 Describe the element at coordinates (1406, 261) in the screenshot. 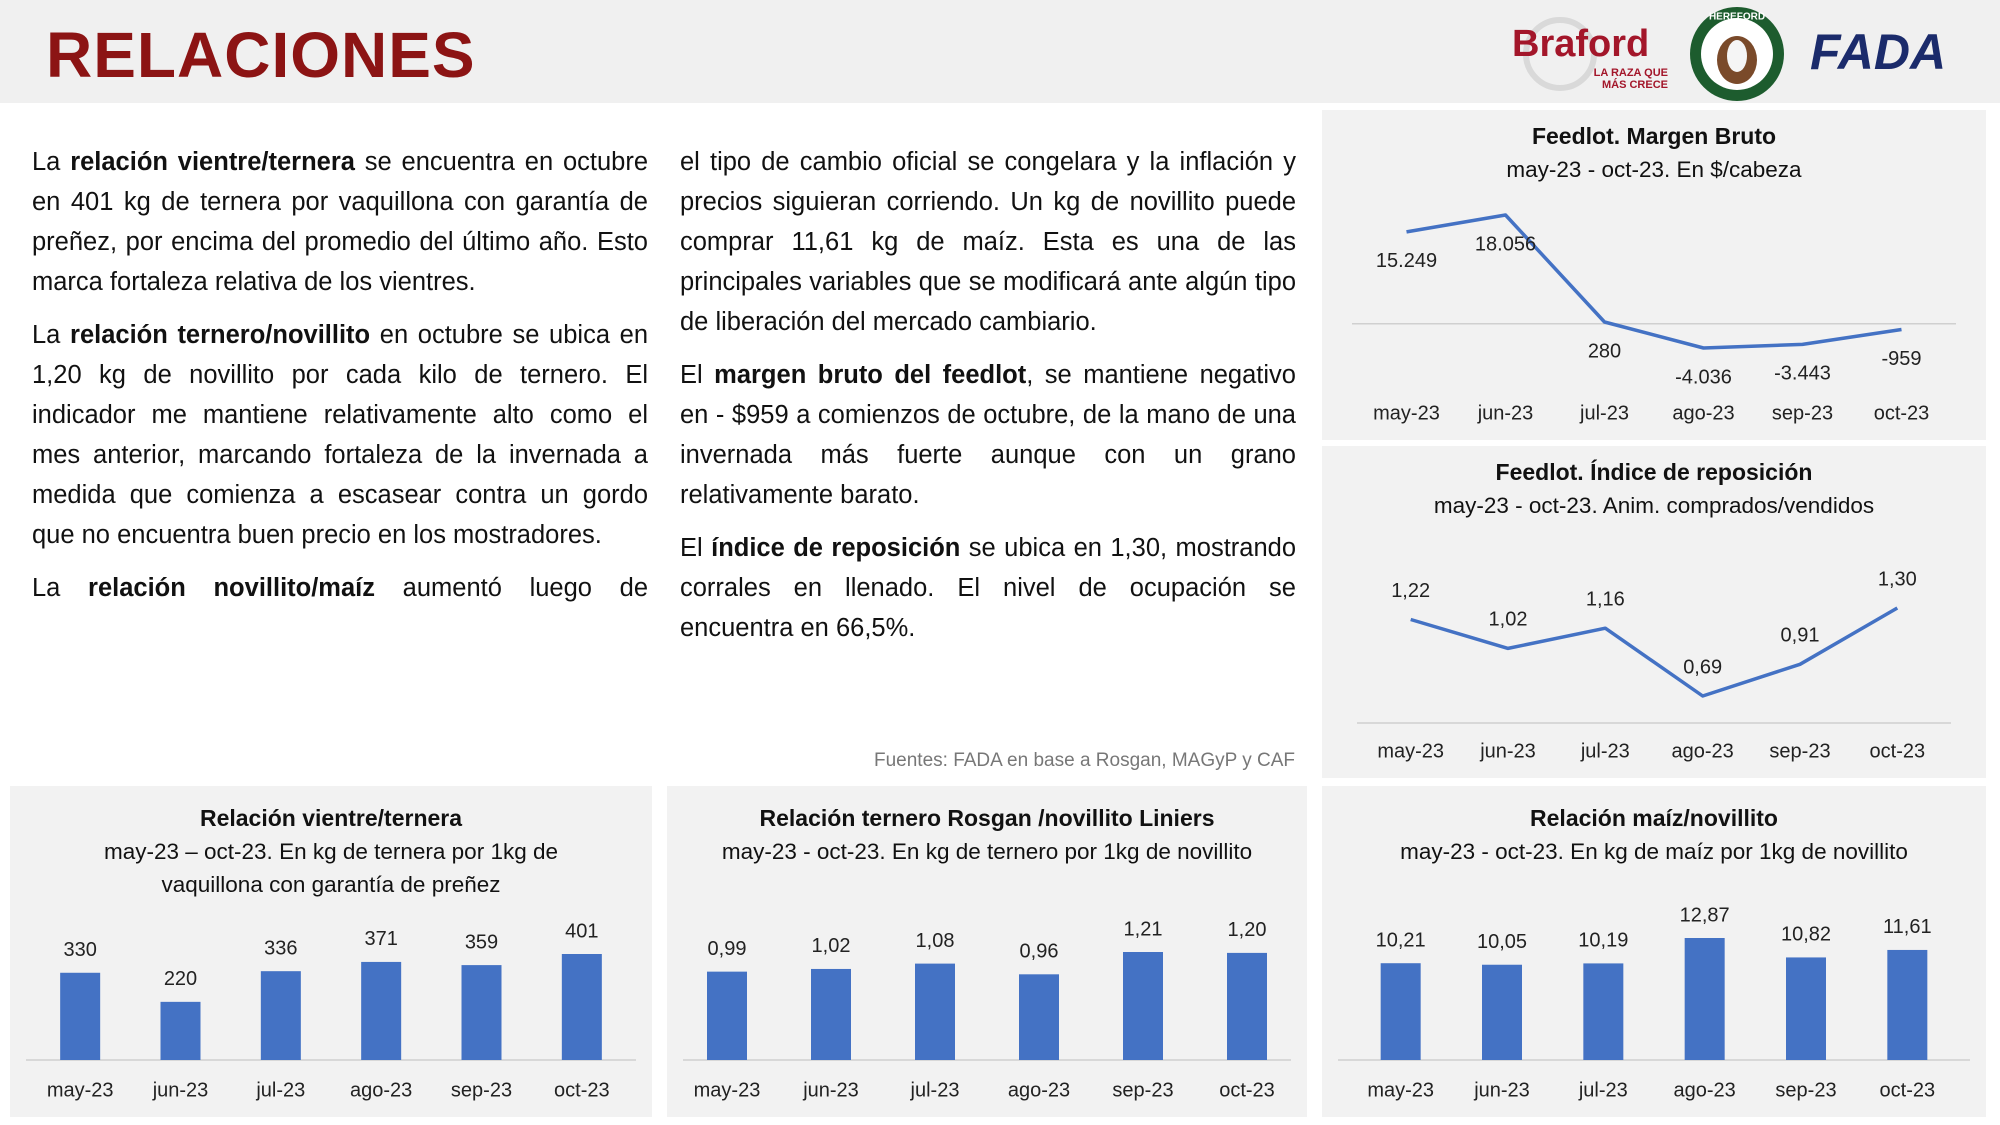

I see `data-label: 15.249` at that location.